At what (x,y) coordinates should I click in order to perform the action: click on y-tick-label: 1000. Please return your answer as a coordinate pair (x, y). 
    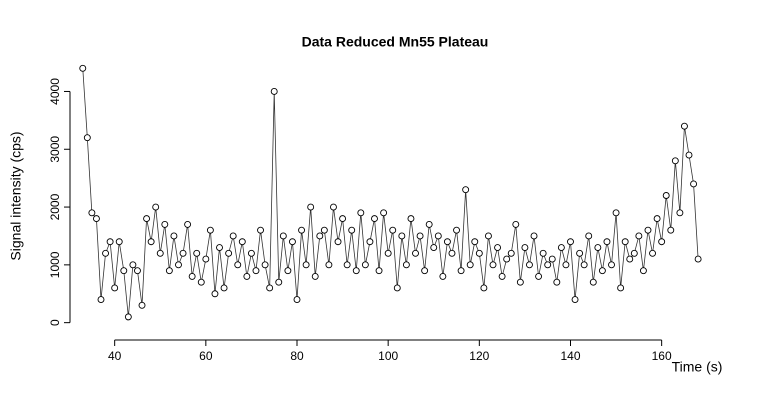
    Looking at the image, I should click on (55, 264).